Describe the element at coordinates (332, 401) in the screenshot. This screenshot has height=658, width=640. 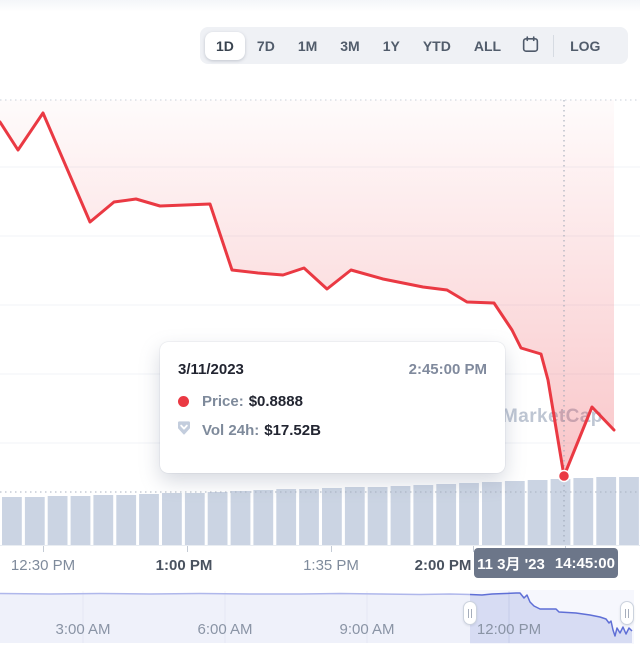
I see `tooltip-price-row: Price: $0.8888` at that location.